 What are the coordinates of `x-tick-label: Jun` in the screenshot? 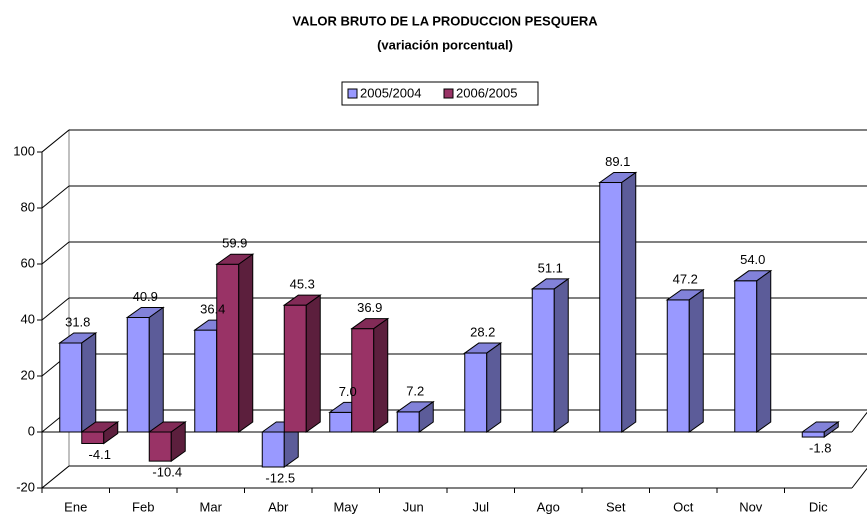 It's located at (413, 506).